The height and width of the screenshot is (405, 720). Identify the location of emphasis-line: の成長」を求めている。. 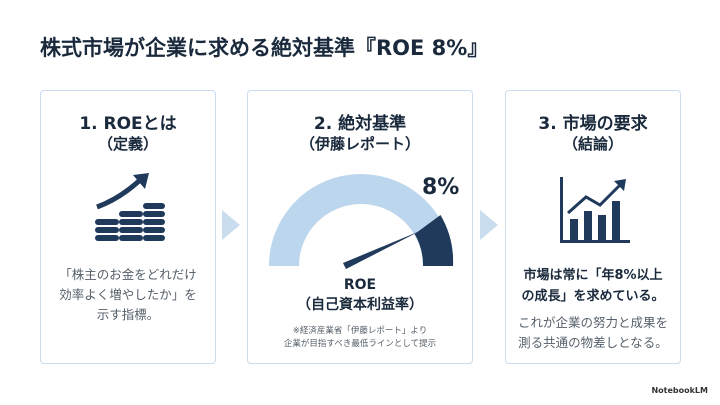
(593, 296).